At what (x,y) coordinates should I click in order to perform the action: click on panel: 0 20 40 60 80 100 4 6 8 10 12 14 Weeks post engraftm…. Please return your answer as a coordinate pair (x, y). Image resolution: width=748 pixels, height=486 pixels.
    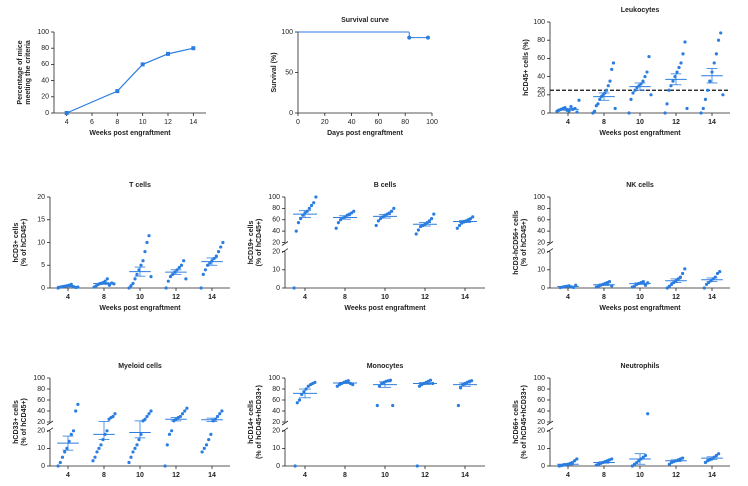
    Looking at the image, I should click on (111, 83).